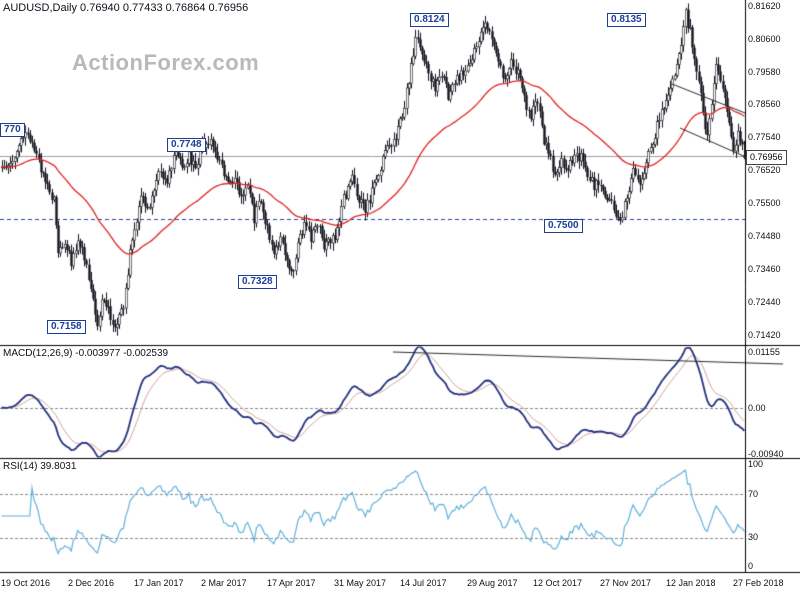  What do you see at coordinates (291, 583) in the screenshot?
I see `date-axis-tick: 17 Apr 2017` at bounding box center [291, 583].